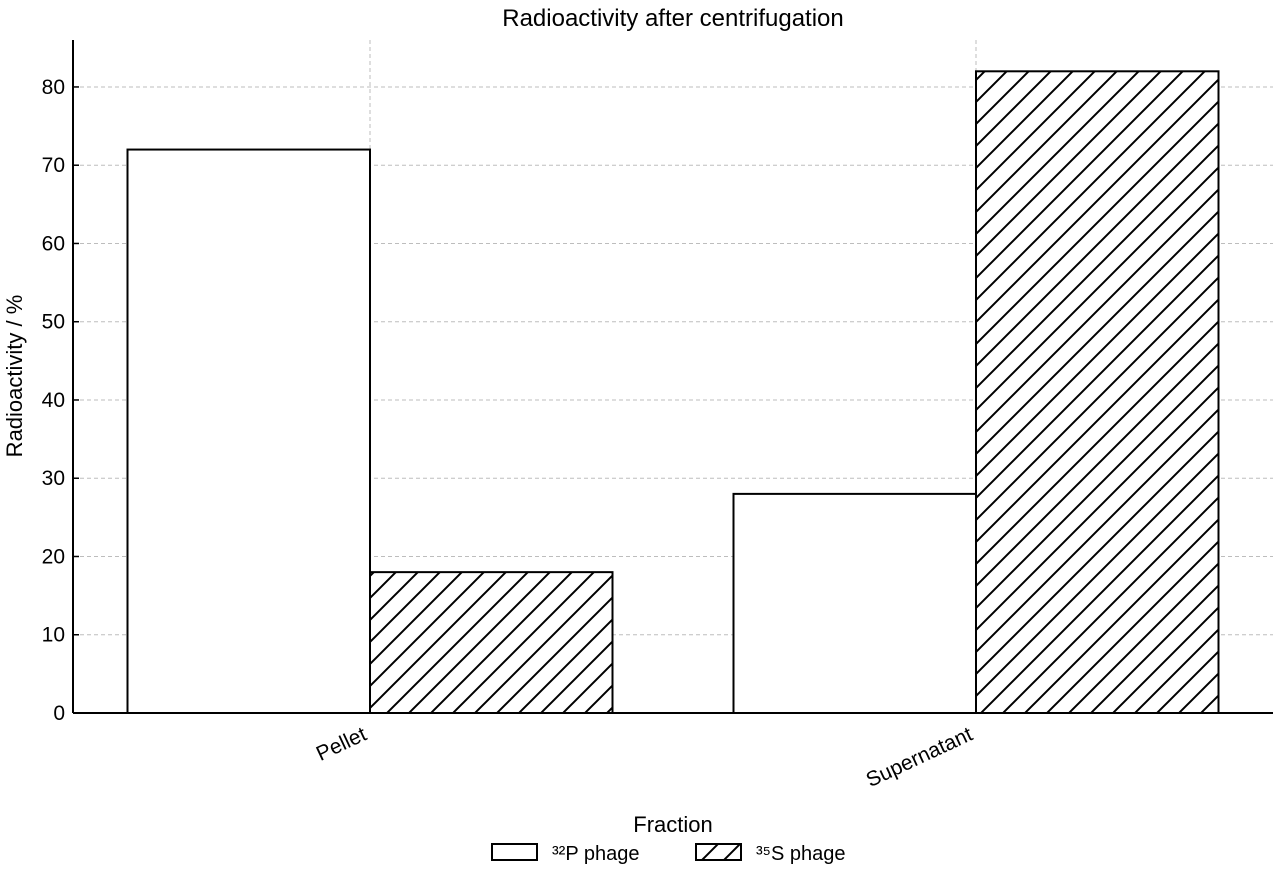  Describe the element at coordinates (59, 713) in the screenshot. I see `y-tick-label: 0` at that location.